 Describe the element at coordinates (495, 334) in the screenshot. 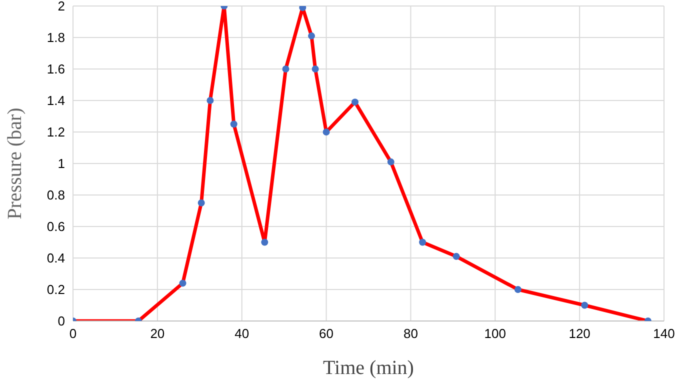

I see `x-tick-label: 100` at that location.